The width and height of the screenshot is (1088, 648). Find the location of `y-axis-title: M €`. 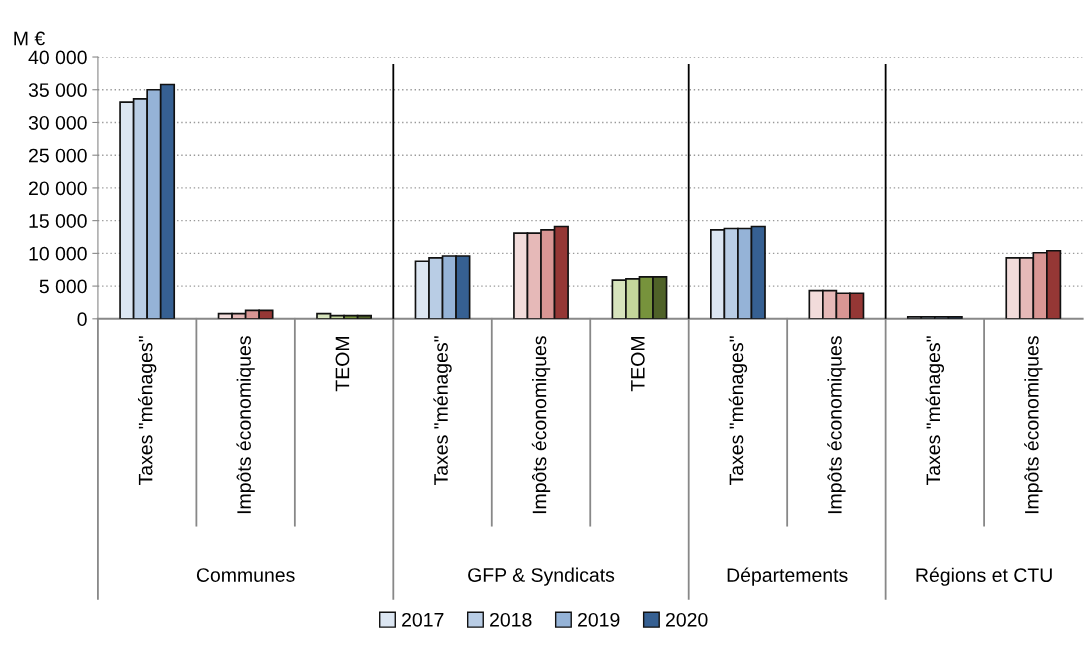

y-axis-title: M € is located at coordinates (29, 38).